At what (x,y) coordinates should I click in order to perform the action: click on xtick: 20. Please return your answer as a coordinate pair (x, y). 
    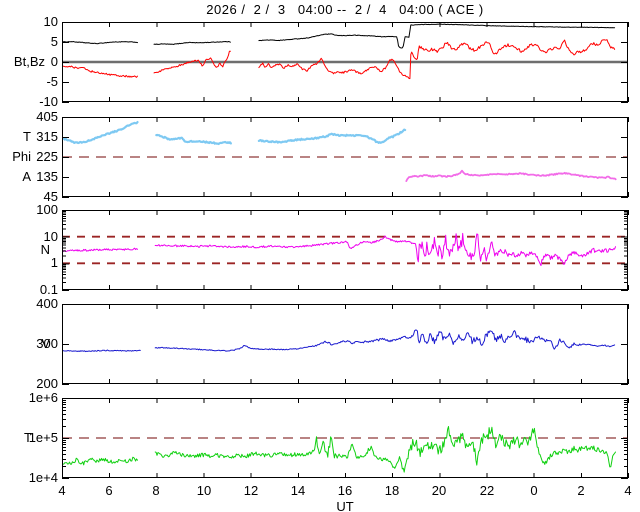
    Looking at the image, I should click on (439, 490).